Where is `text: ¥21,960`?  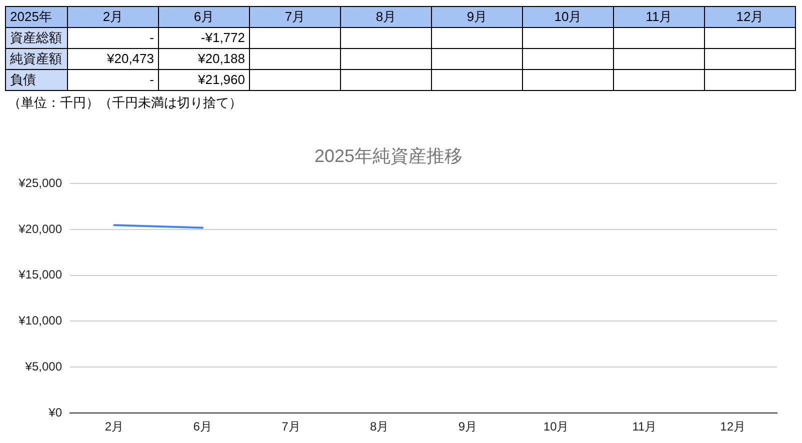 text: ¥21,960 is located at coordinates (221, 79).